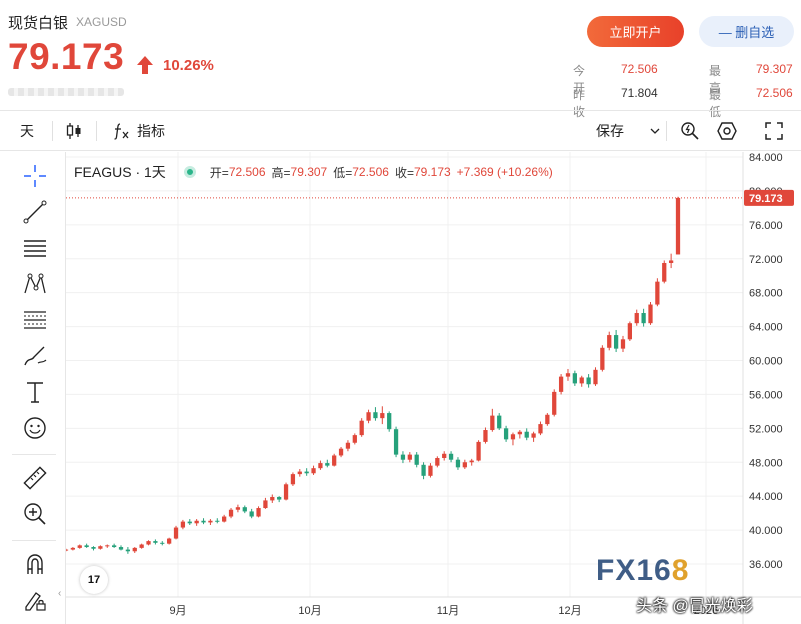 This screenshot has height=624, width=801. I want to click on market-status-dot, so click(189, 172).